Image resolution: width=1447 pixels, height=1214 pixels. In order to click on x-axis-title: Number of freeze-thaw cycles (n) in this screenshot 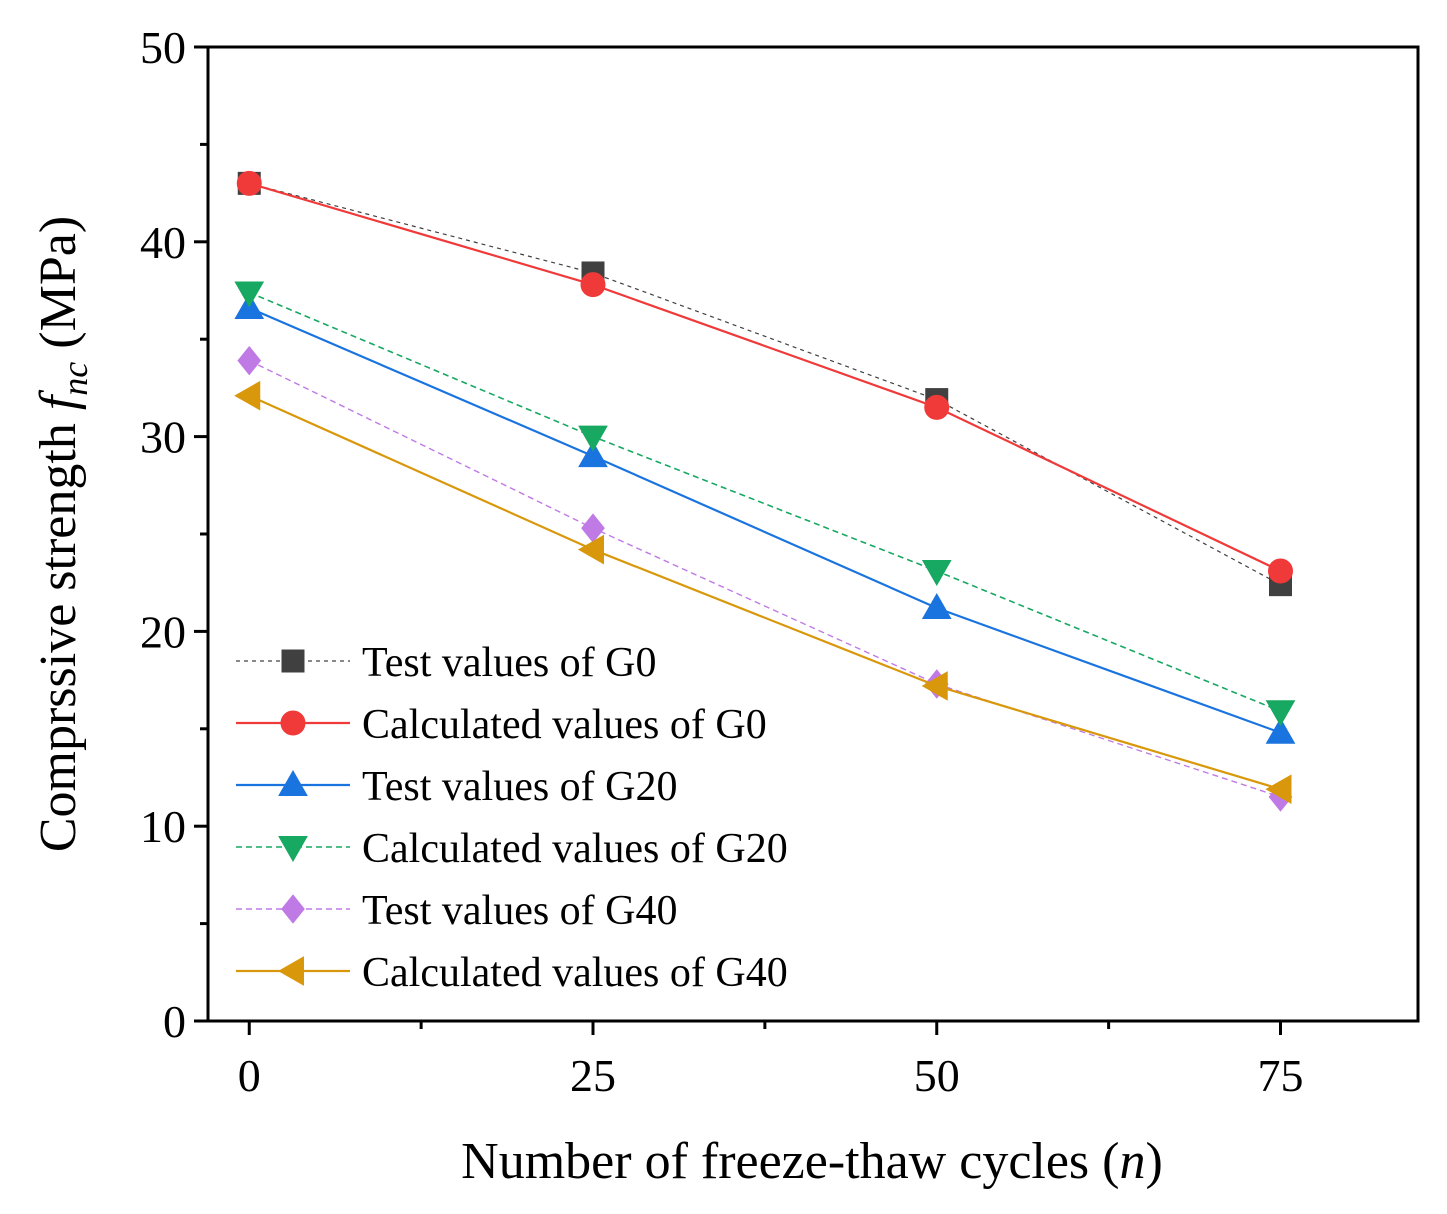, I will do `click(812, 1161)`.